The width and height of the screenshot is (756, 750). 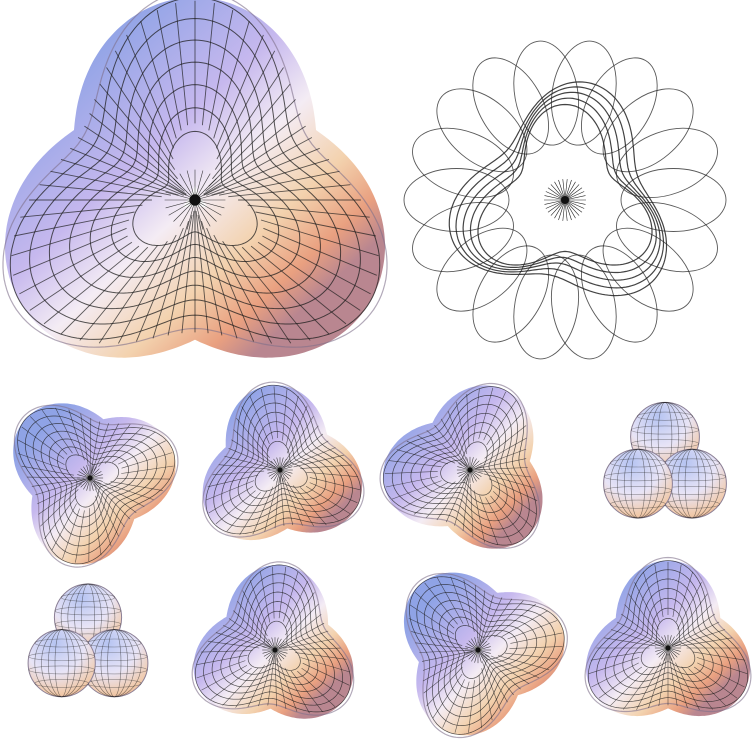 I want to click on large-shaded-pole, so click(x=195, y=200).